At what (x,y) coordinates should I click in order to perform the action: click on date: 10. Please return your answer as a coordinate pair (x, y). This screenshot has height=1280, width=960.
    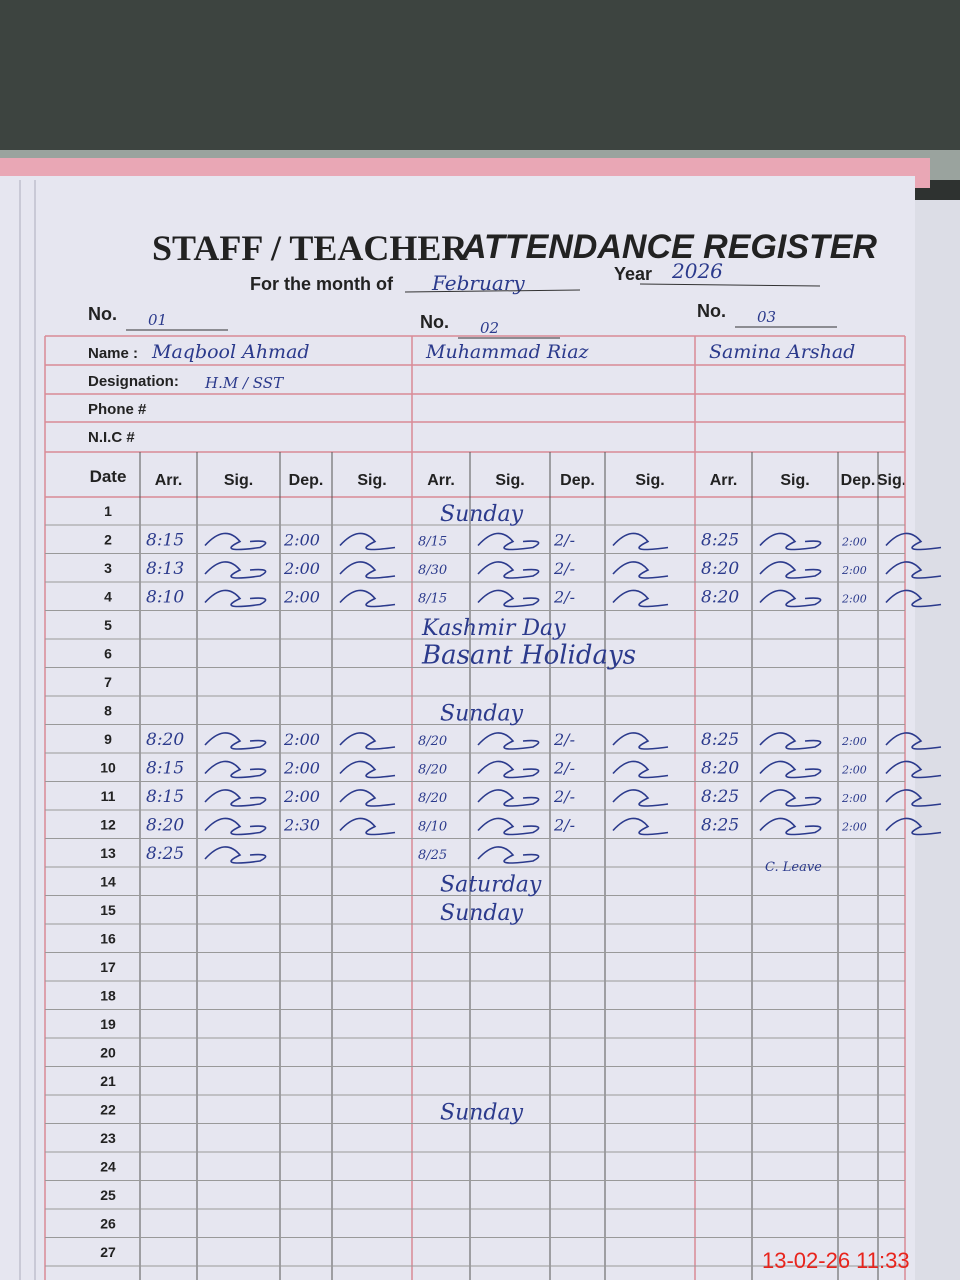
    Looking at the image, I should click on (108, 768).